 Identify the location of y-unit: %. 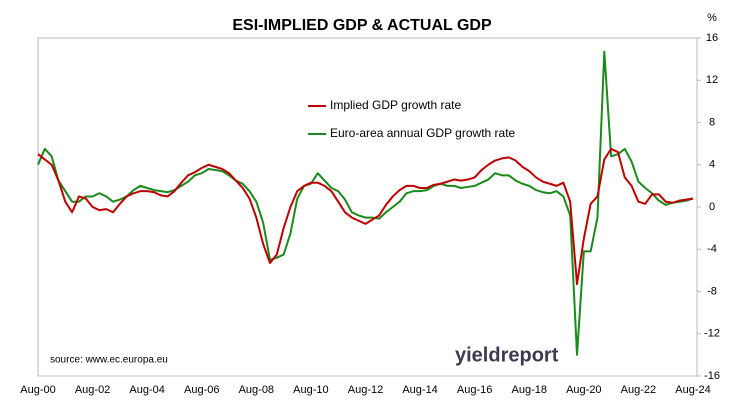
(712, 18).